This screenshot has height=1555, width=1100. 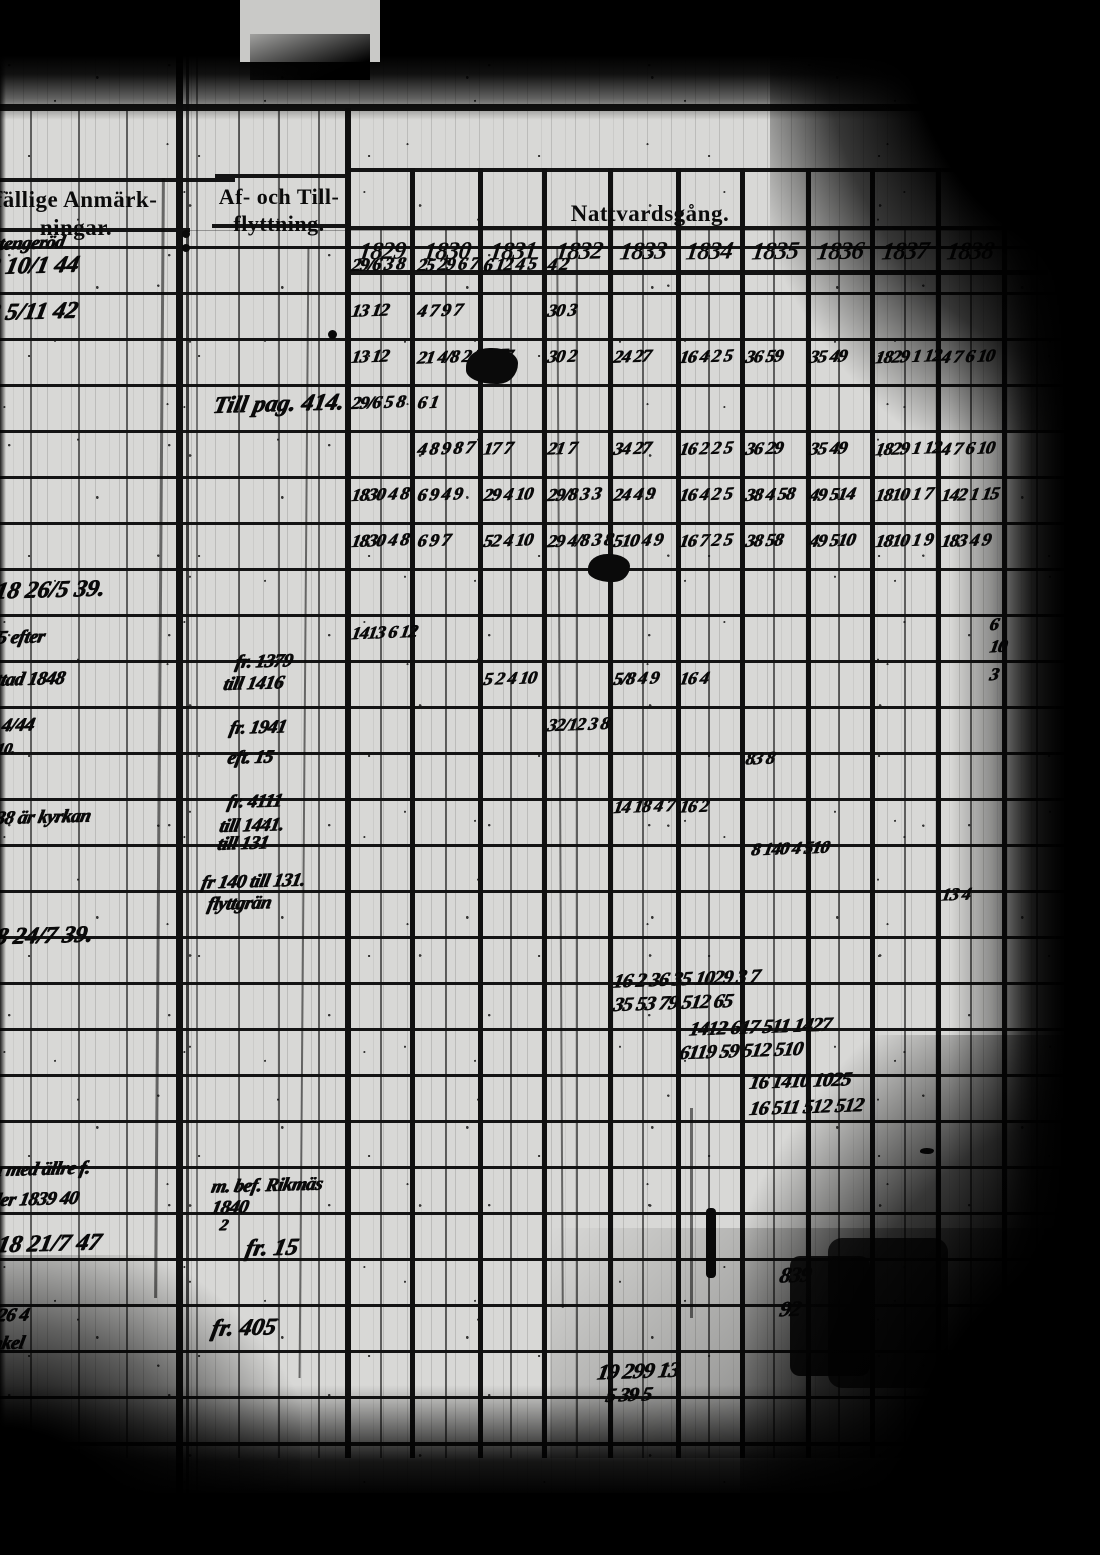 What do you see at coordinates (764, 356) in the screenshot?
I see `communion-cell: 36 59` at bounding box center [764, 356].